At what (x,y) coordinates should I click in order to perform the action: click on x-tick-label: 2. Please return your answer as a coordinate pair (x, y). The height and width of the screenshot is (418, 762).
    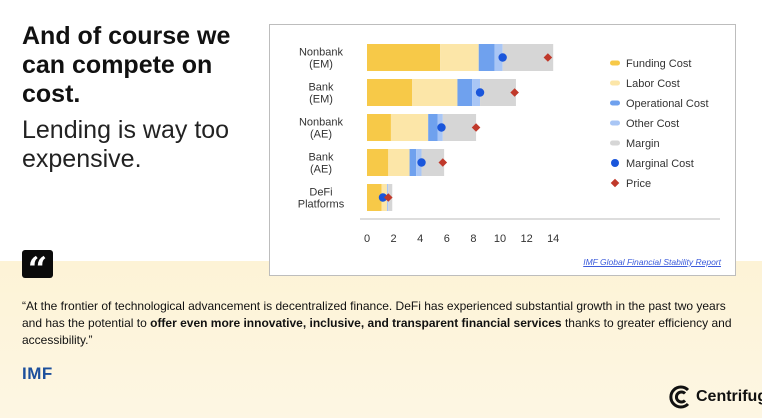
    Looking at the image, I should click on (394, 239).